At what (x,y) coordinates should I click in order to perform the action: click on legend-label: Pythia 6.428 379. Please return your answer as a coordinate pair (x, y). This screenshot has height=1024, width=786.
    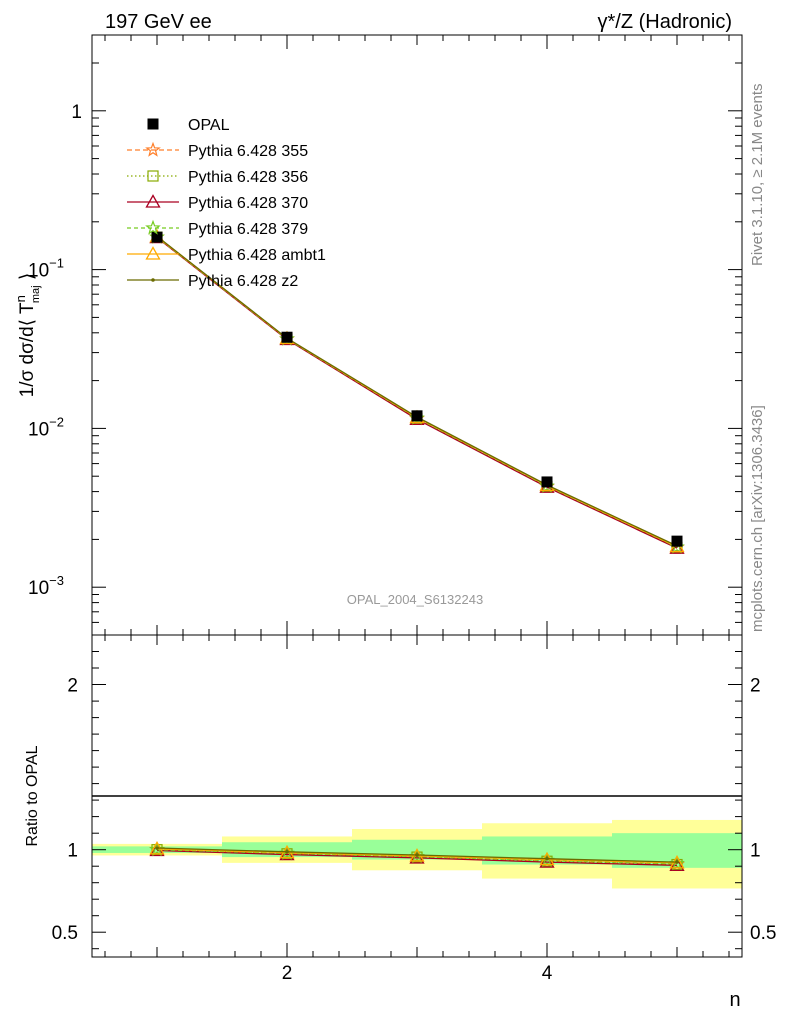
    Looking at the image, I should click on (248, 229).